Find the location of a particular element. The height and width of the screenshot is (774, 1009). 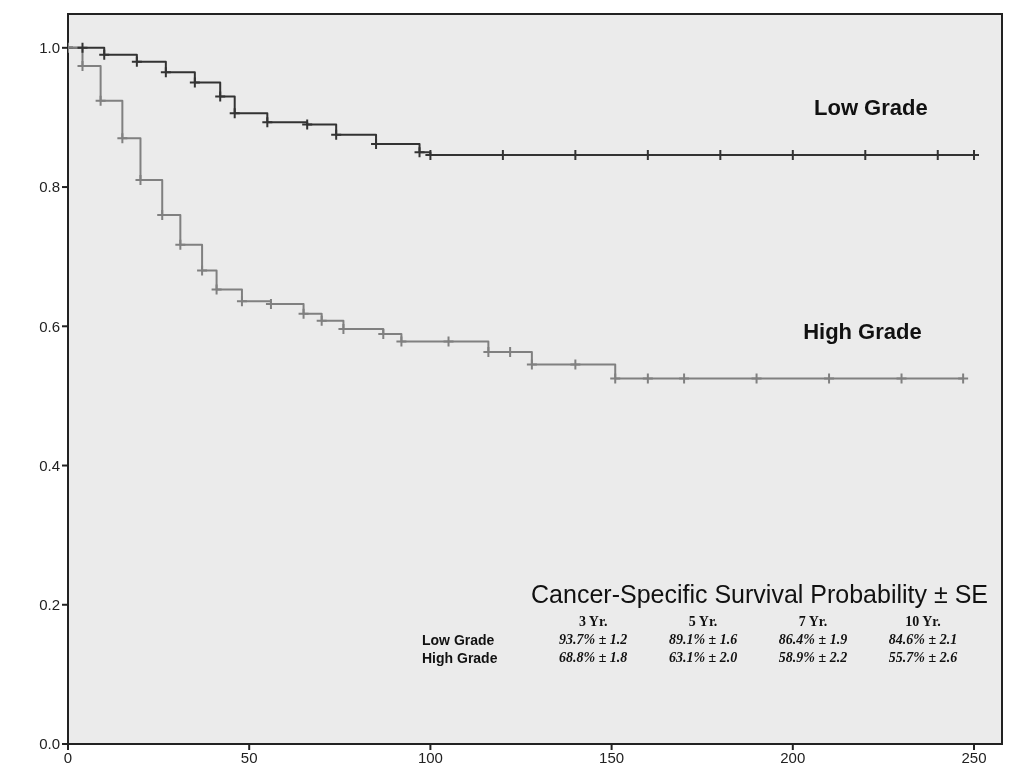

y-tick-label: 1.0 is located at coordinates (49, 48).